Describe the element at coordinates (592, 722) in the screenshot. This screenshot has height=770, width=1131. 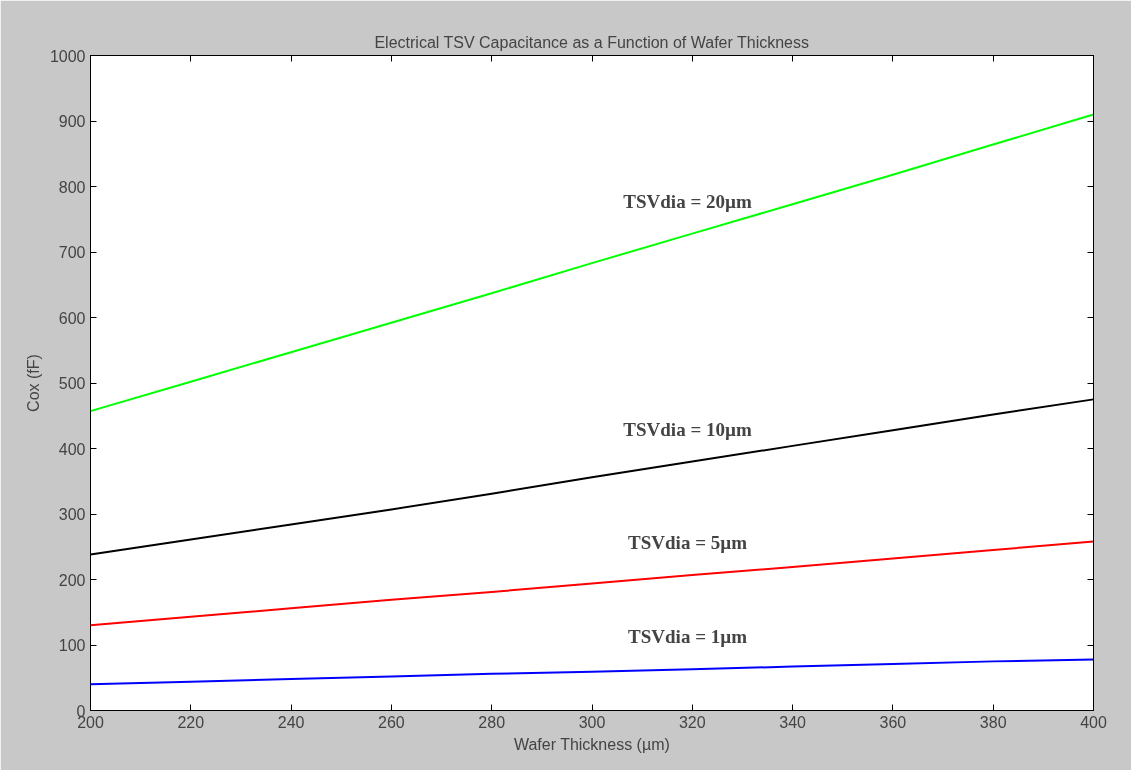
I see `x-tick-label: 300` at that location.